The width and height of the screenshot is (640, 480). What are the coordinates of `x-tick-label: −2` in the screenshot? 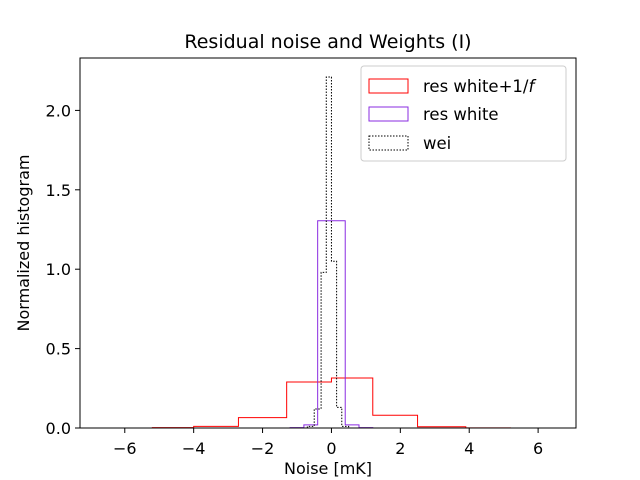 It's located at (263, 448).